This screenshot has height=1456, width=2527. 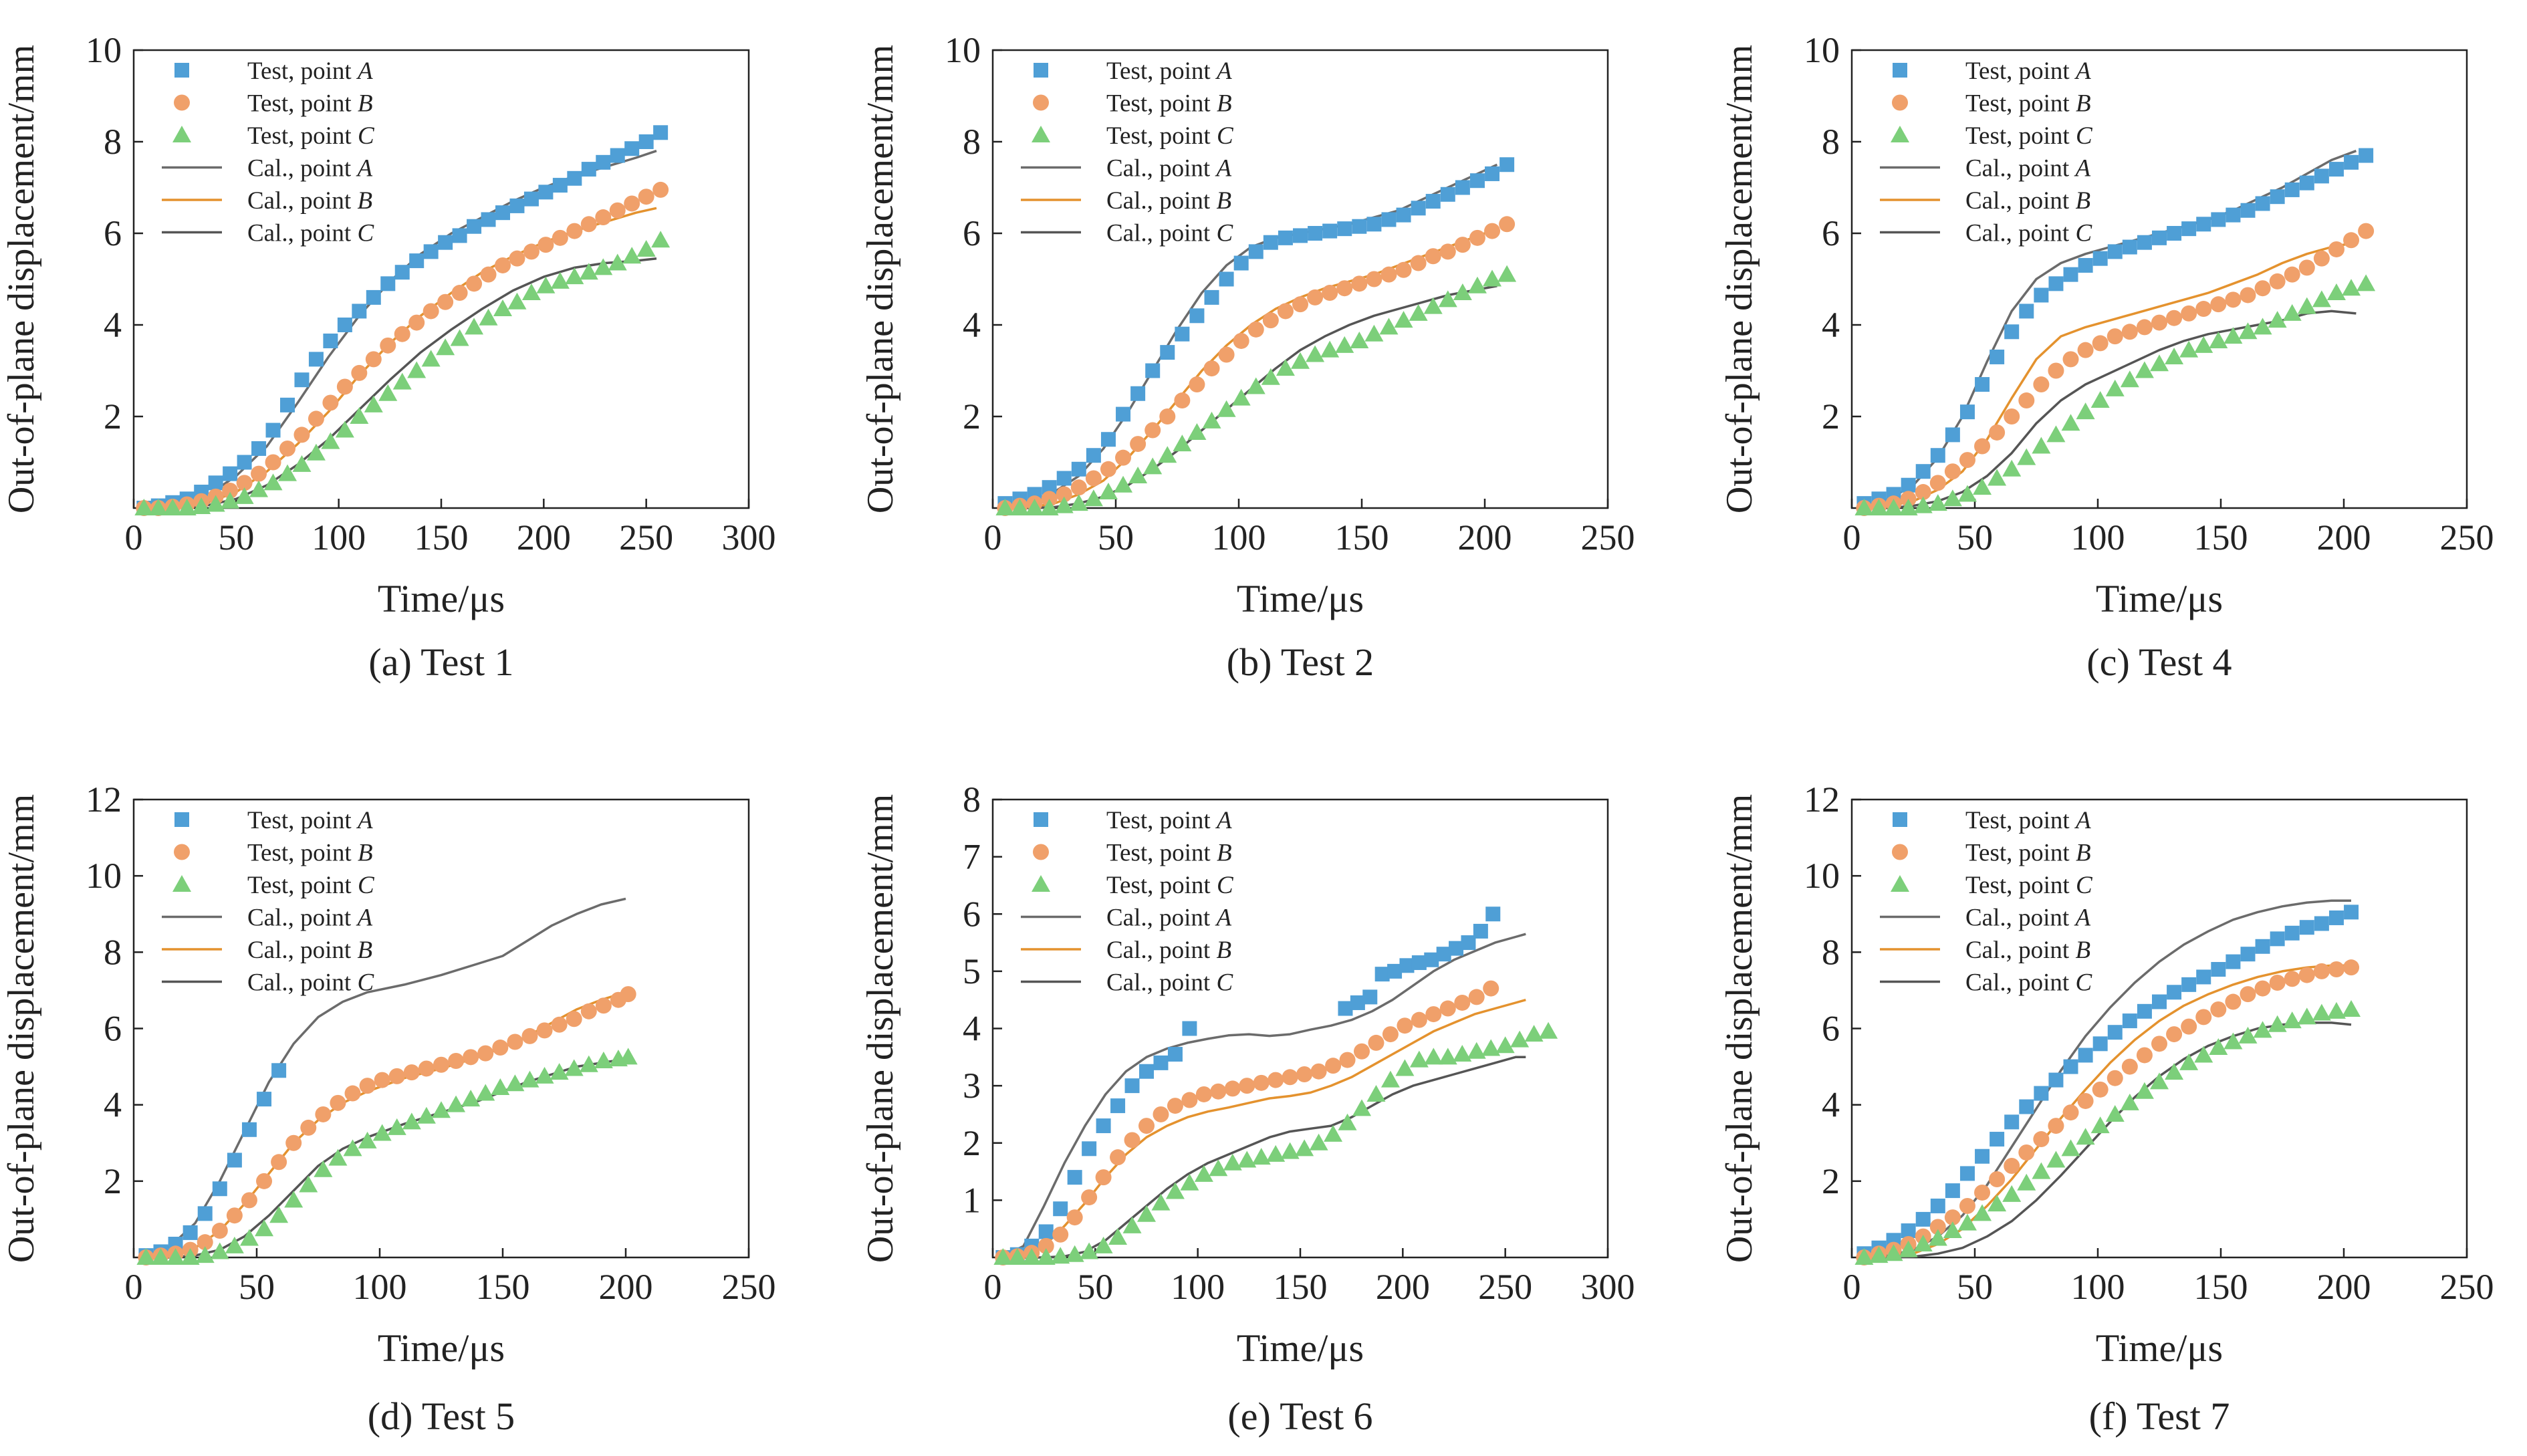 I want to click on legend-point-letter: C, so click(x=2084, y=885).